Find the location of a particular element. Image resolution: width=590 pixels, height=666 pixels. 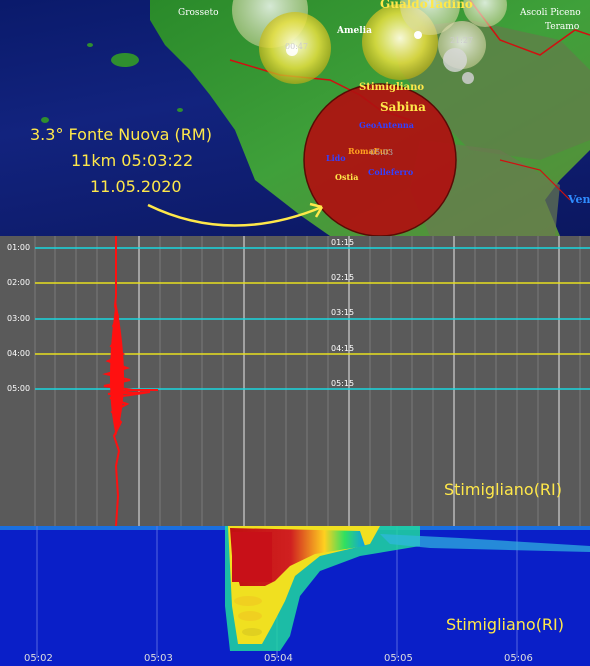

event-arrow-head is located at coordinates (316, 210).